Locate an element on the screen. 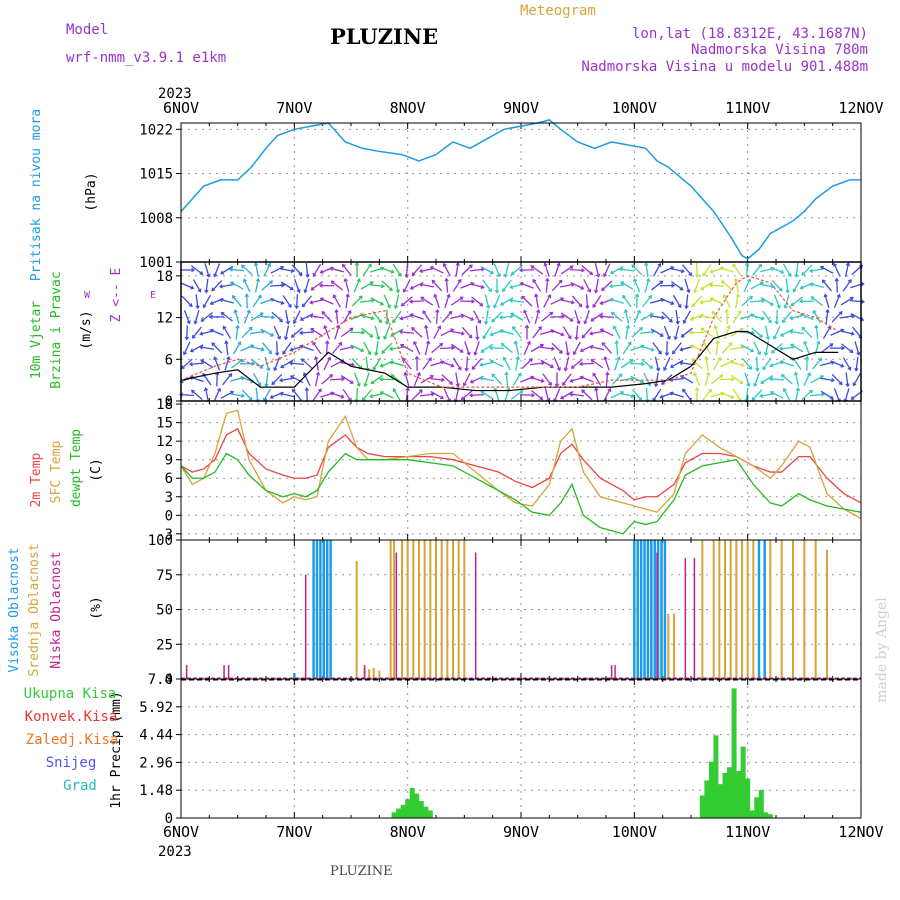 The width and height of the screenshot is (900, 900). precip-bar is located at coordinates (743, 782).